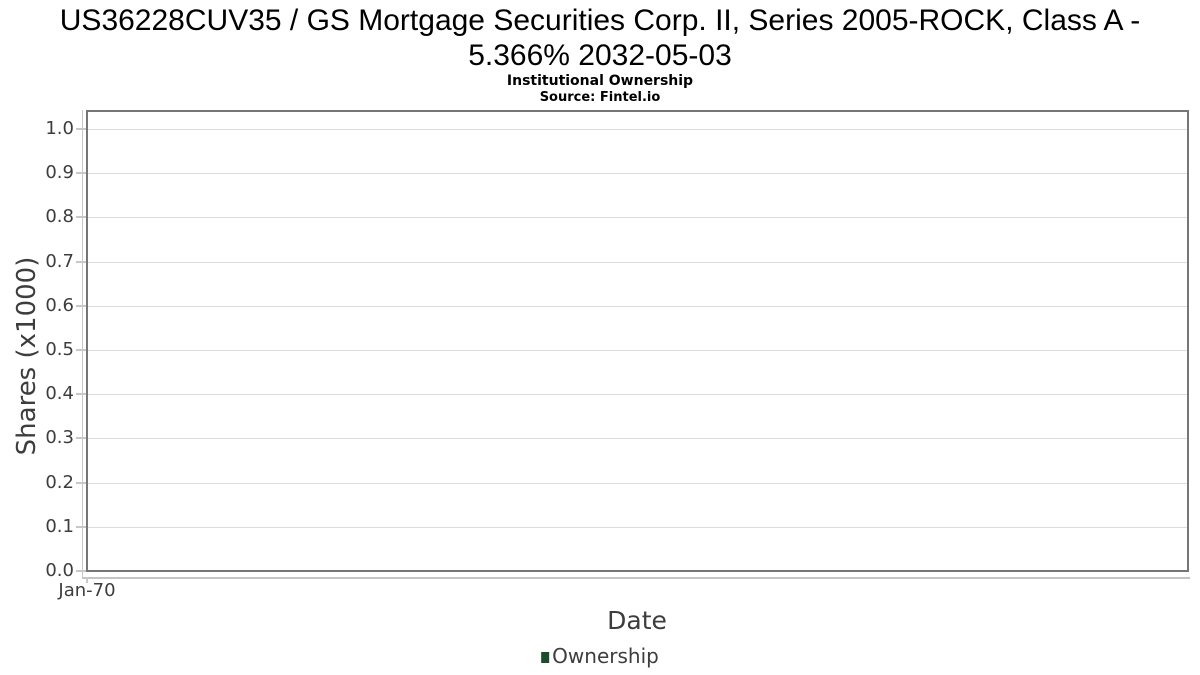 The height and width of the screenshot is (675, 1200). I want to click on y-axis-tick-0.1, so click(81, 526).